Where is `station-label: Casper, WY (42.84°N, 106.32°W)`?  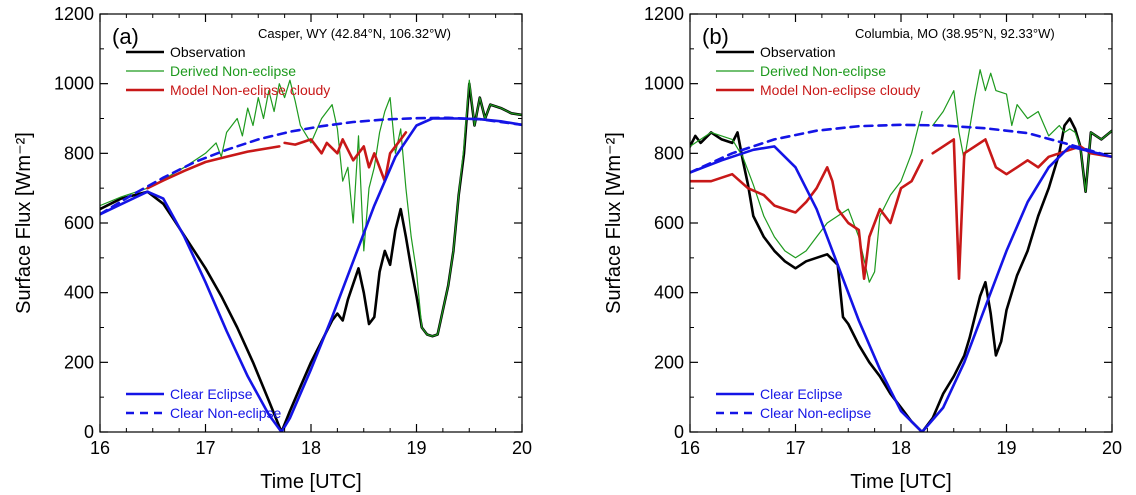 station-label: Casper, WY (42.84°N, 106.32°W) is located at coordinates (354, 33).